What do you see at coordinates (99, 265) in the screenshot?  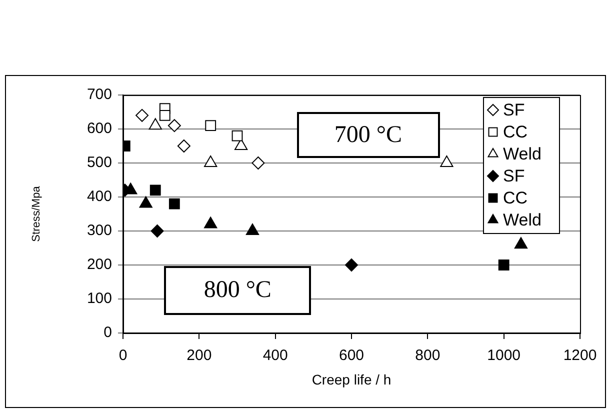 I see `y-tick-label: 200` at bounding box center [99, 265].